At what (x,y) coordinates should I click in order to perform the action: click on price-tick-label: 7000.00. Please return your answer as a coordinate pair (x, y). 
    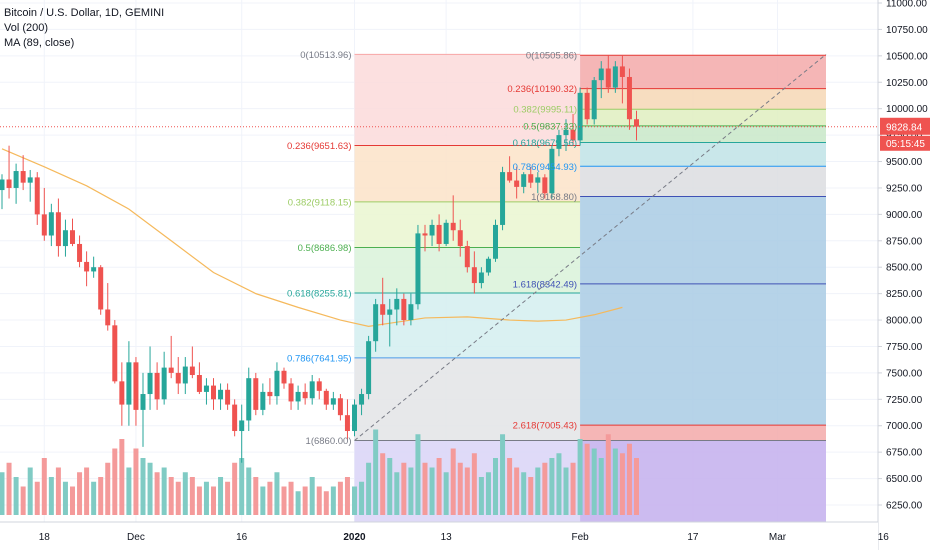
    Looking at the image, I should click on (904, 426).